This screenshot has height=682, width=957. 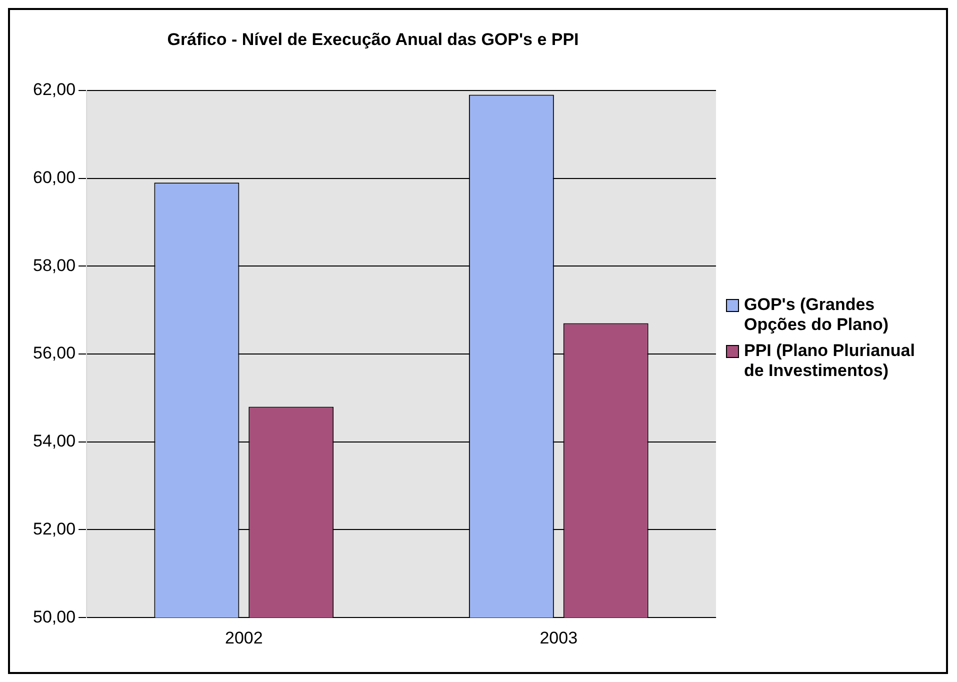 What do you see at coordinates (54, 616) in the screenshot?
I see `y-tick-label: 50,00` at bounding box center [54, 616].